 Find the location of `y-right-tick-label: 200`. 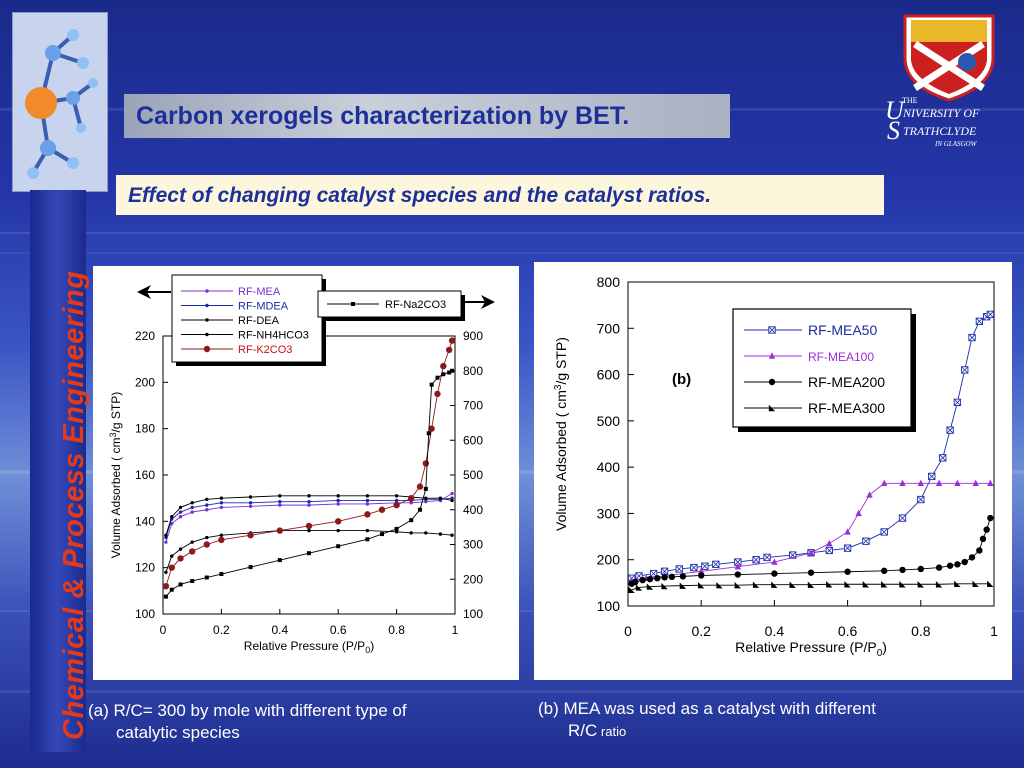

y-right-tick-label: 200 is located at coordinates (473, 579).